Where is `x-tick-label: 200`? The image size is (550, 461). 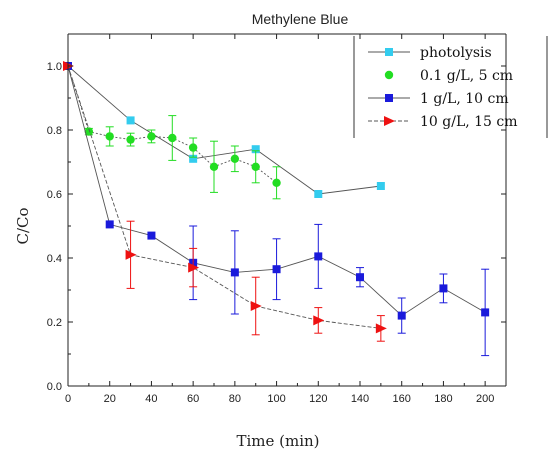 x-tick-label: 200 is located at coordinates (485, 399).